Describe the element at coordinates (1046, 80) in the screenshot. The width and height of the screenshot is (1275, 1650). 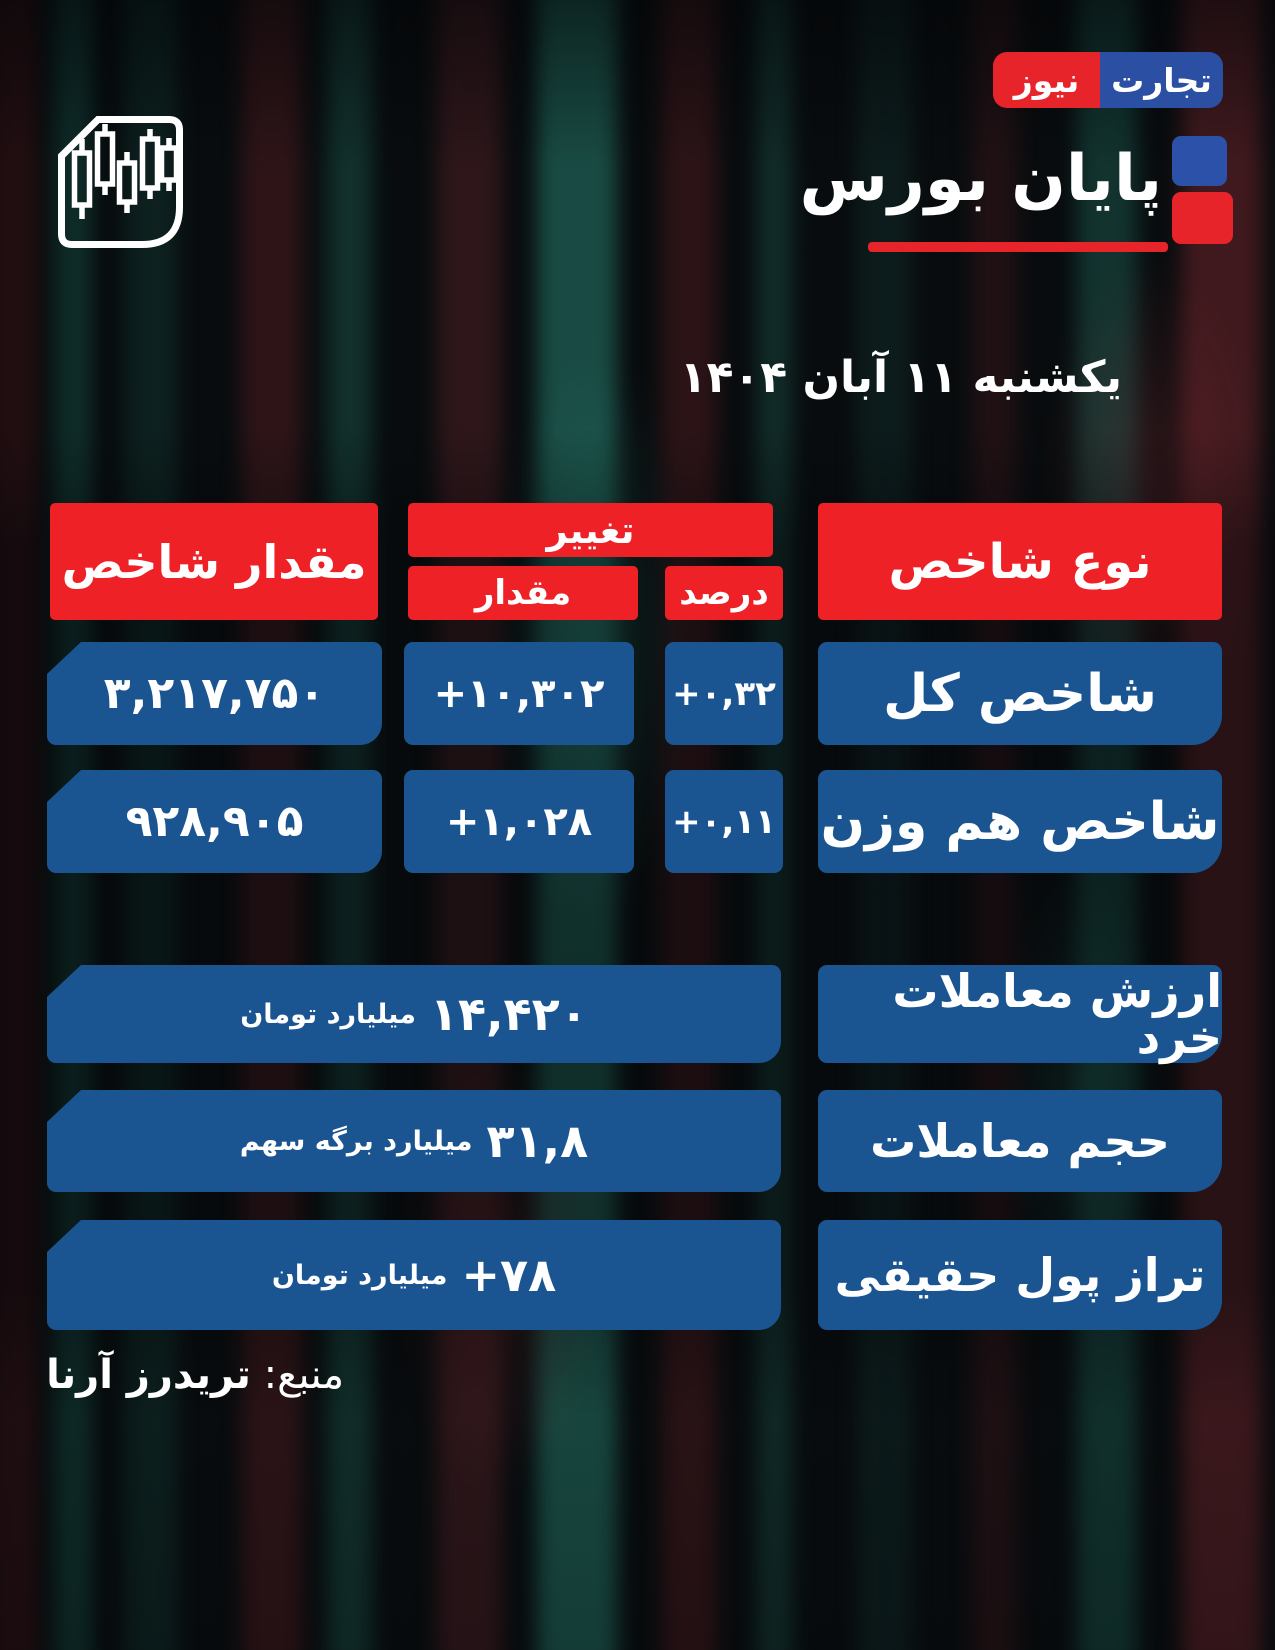
I see `brand-news-box: نیوز` at that location.